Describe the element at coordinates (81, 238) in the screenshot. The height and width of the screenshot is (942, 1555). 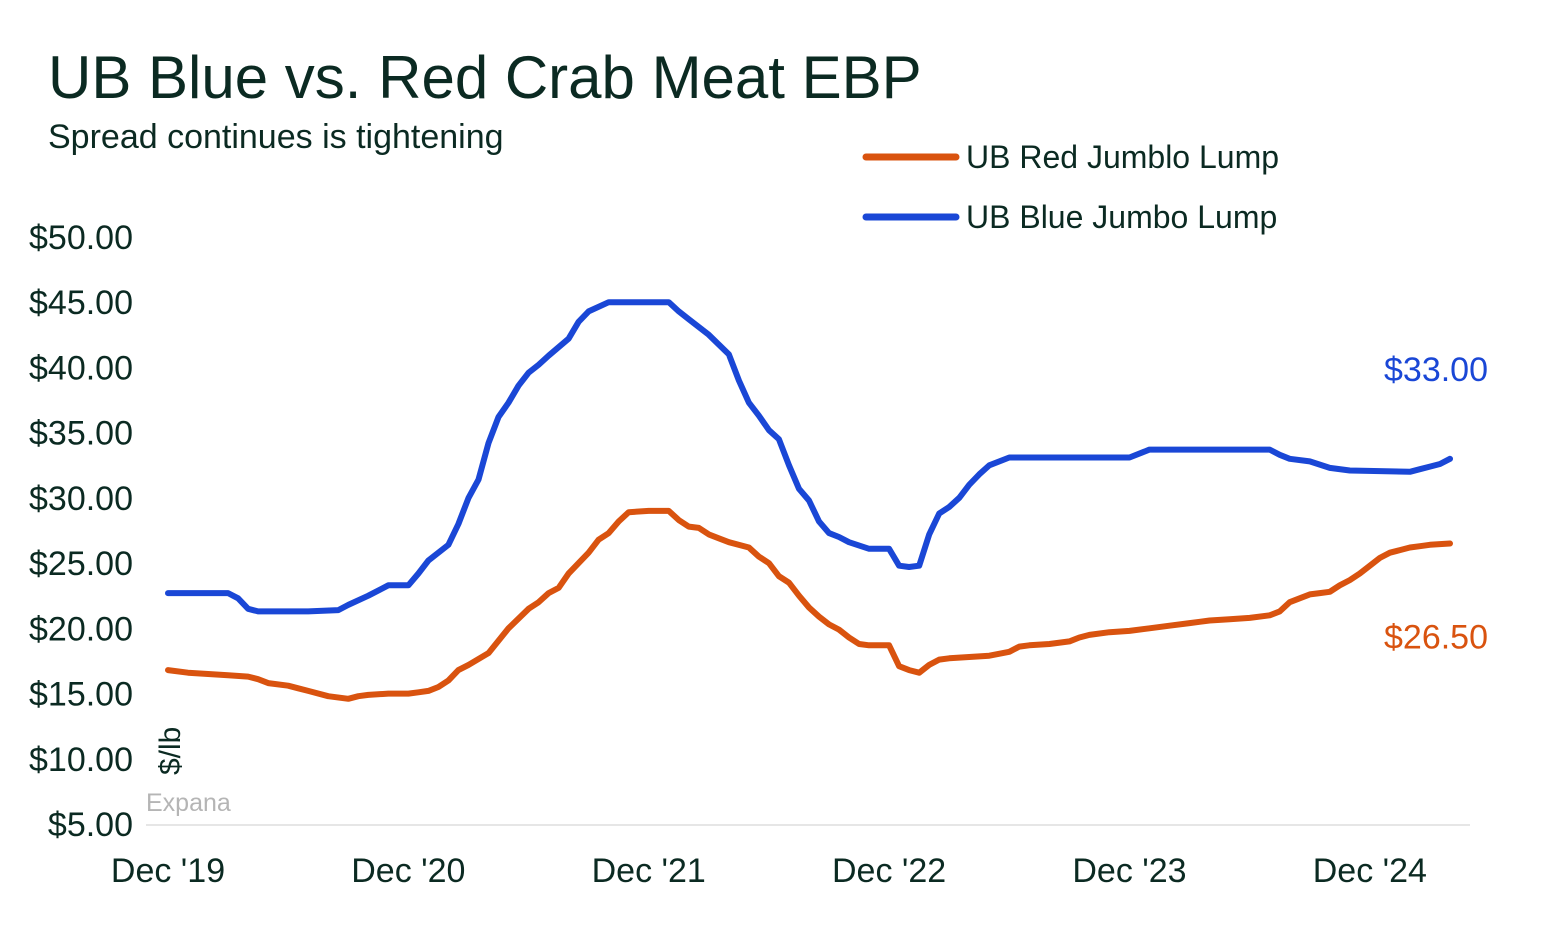
I see `y-tick-label: $50.00` at that location.